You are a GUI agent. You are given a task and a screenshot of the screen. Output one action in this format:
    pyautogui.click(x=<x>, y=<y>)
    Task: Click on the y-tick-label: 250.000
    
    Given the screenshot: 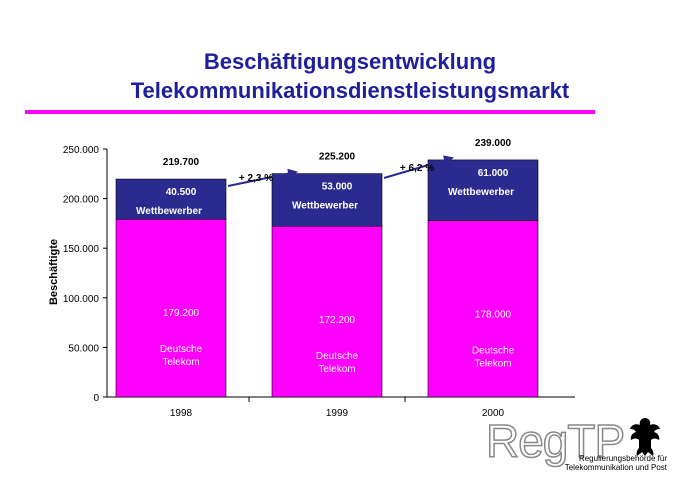 What is the action you would take?
    pyautogui.click(x=81, y=150)
    